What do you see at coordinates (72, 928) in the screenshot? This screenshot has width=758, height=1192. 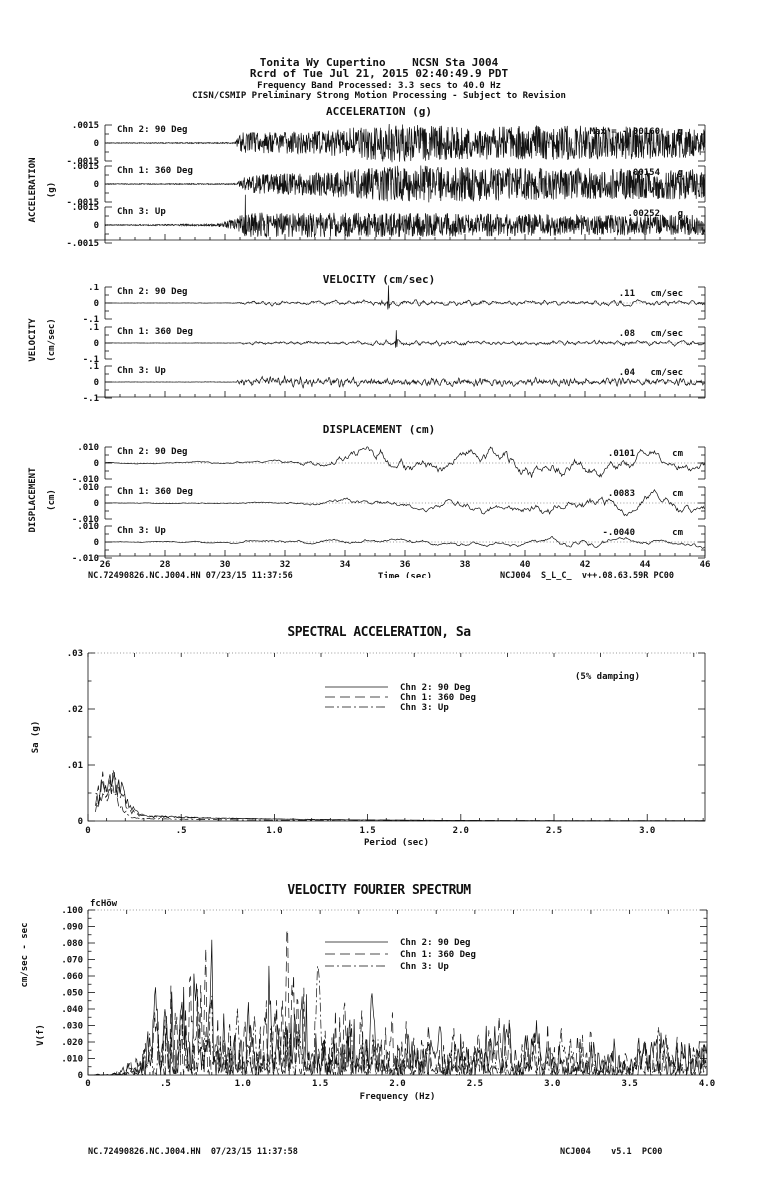 I see `y-tick-label: .090` at bounding box center [72, 928].